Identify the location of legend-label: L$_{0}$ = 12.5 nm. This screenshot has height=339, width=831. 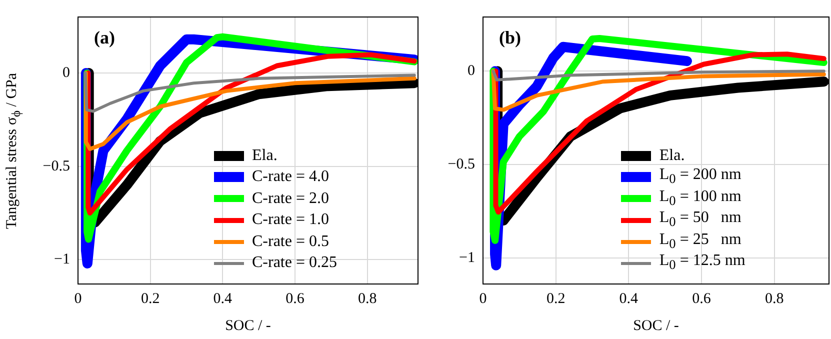
(702, 263).